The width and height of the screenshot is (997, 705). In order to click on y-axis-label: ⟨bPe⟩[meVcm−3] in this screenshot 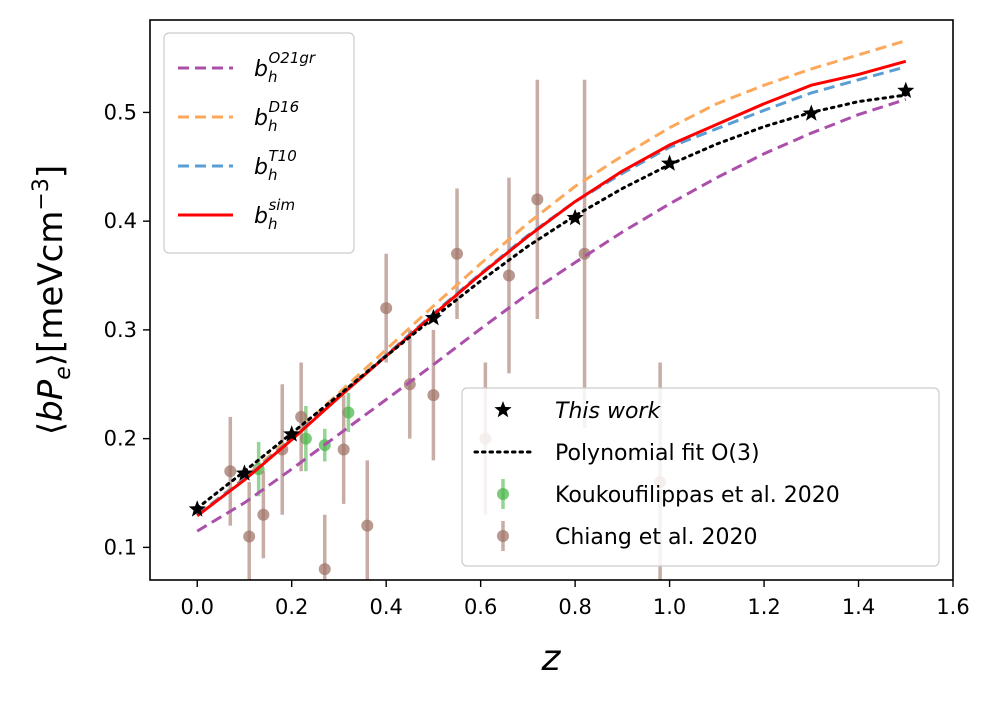, I will do `click(52, 300)`.